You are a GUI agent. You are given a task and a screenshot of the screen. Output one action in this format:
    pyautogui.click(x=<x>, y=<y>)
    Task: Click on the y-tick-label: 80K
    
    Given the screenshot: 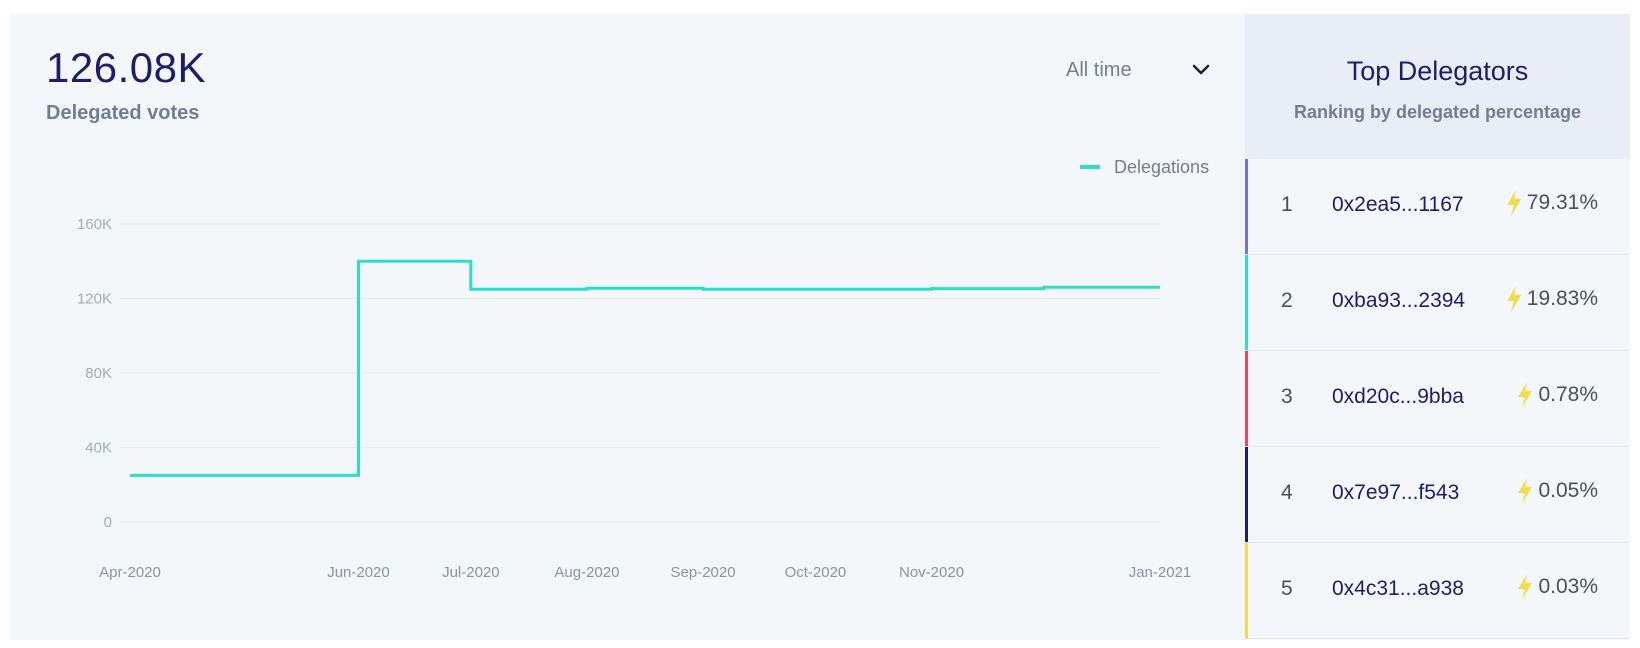 What is the action you would take?
    pyautogui.click(x=98, y=373)
    